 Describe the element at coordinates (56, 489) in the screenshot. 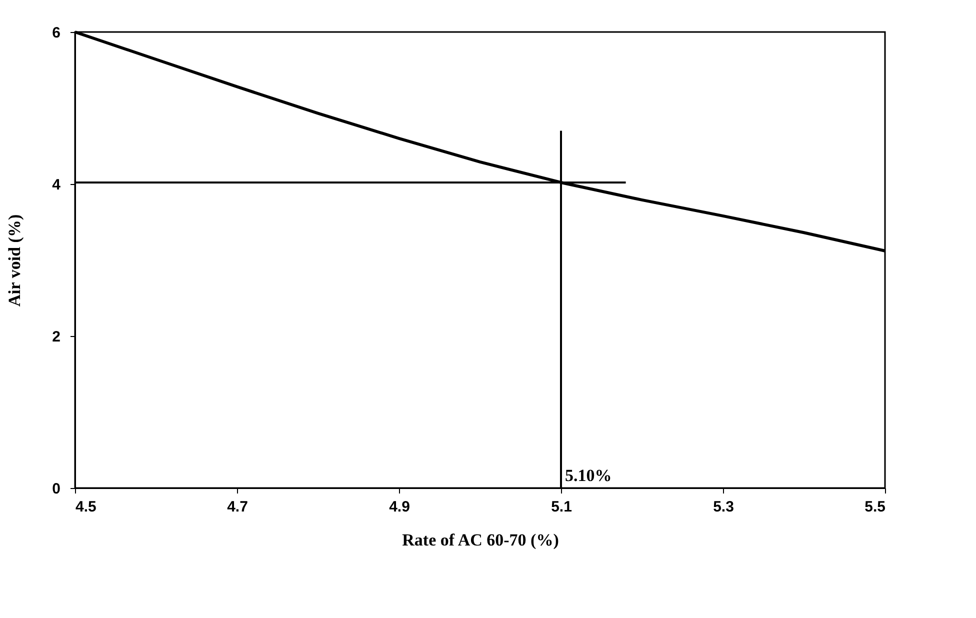

I see `y-tick-label: 0` at that location.